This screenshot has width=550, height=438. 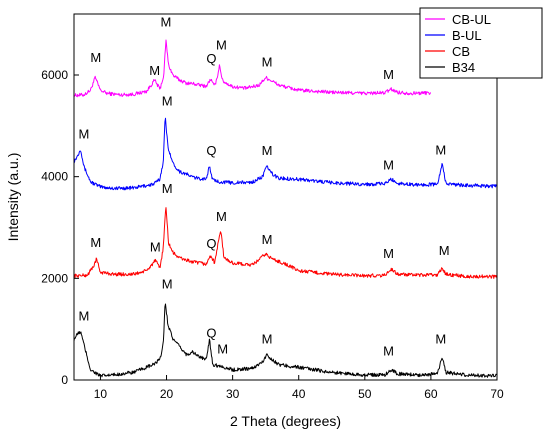 I want to click on legend-label: B34, so click(x=463, y=67).